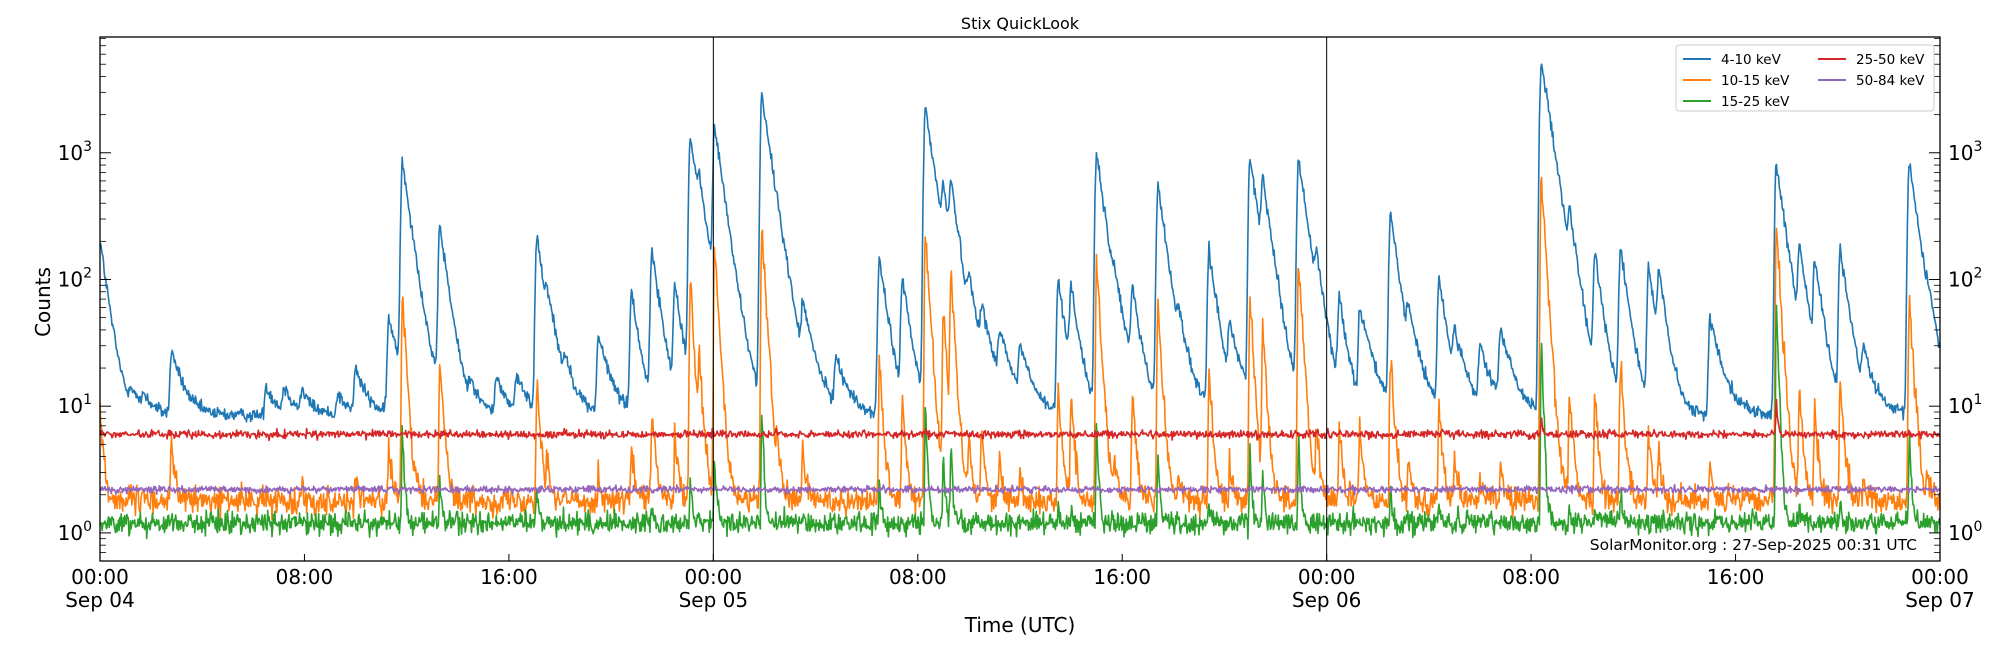  I want to click on y-tick-label-right: 10¹, so click(1965, 405).